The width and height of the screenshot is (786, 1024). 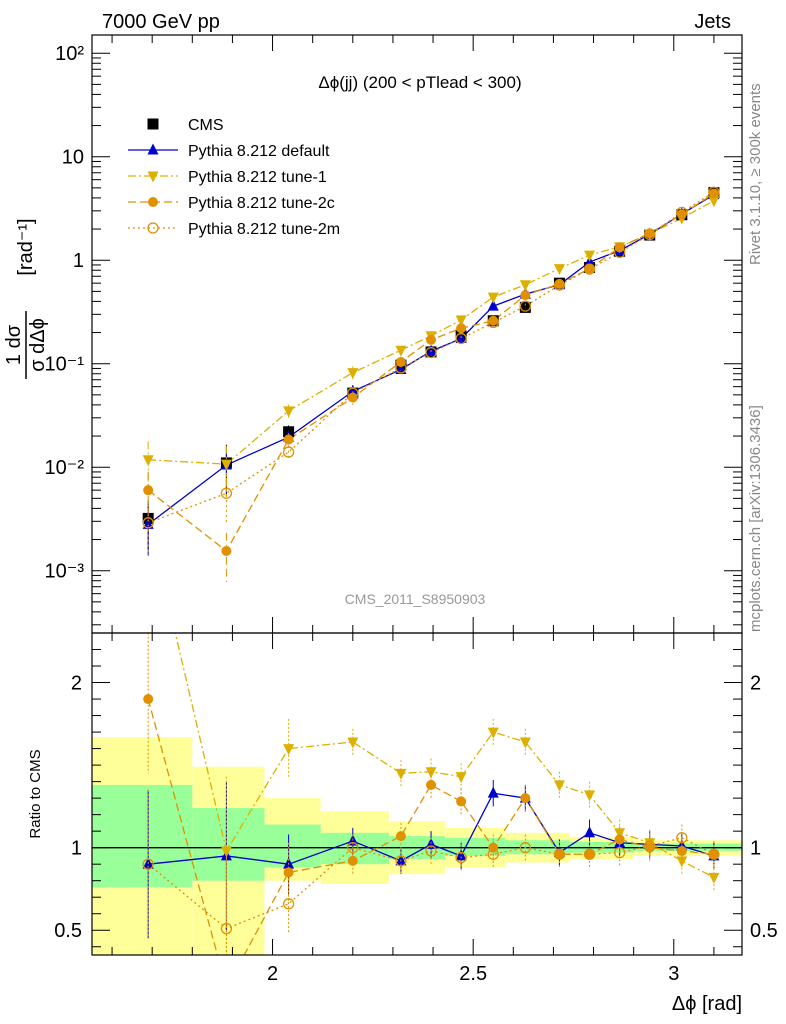 I want to click on main-ytick-label: 10⁻³, so click(x=65, y=572).